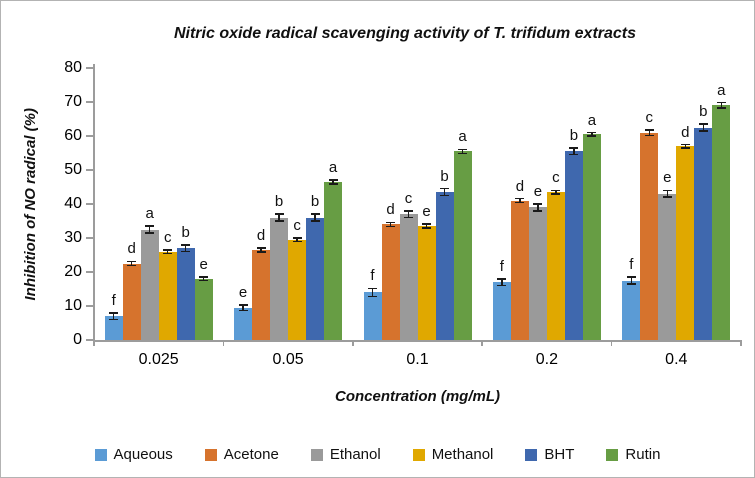  What do you see at coordinates (243, 323) in the screenshot?
I see `bar-aqueous-0.05` at bounding box center [243, 323].